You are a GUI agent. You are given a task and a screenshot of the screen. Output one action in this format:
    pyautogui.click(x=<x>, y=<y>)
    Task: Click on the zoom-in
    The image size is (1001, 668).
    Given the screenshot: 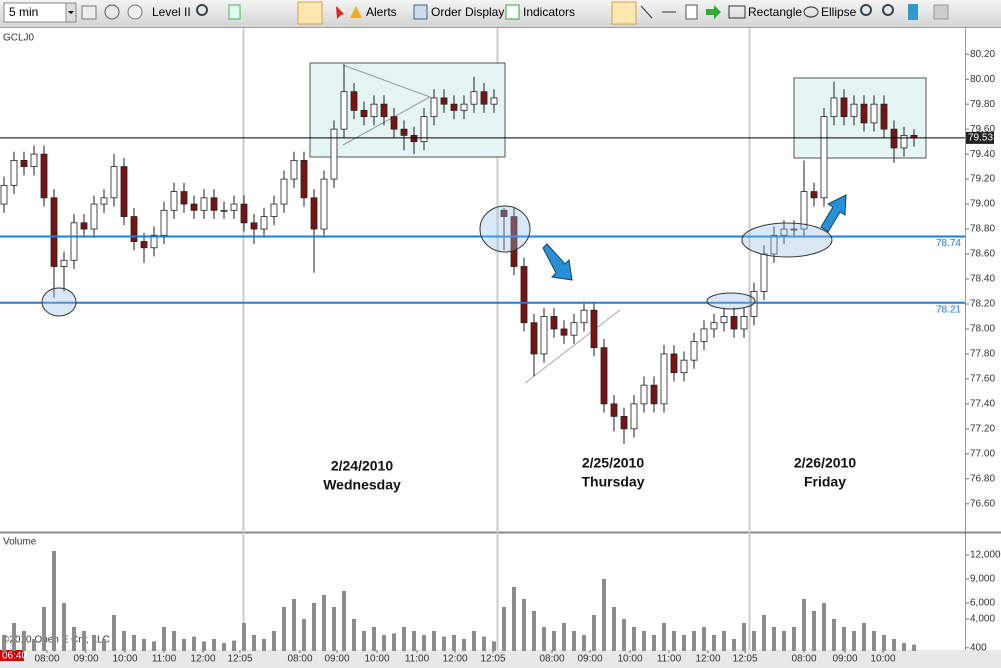 What is the action you would take?
    pyautogui.click(x=866, y=10)
    